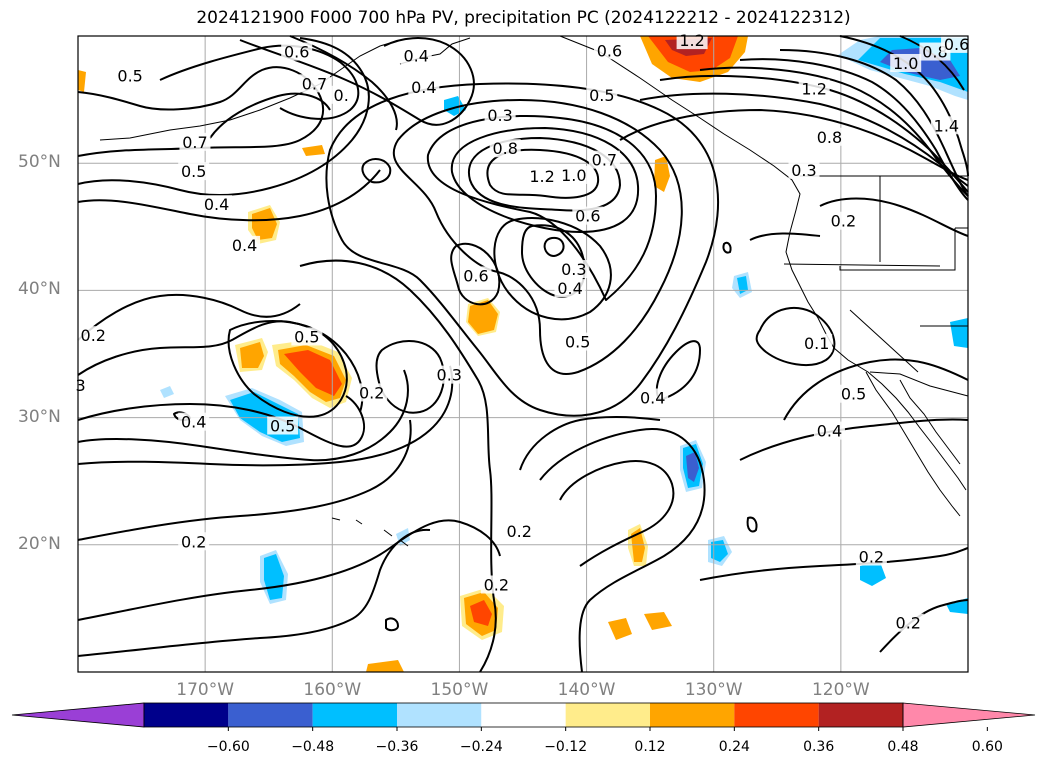  Describe the element at coordinates (205, 690) in the screenshot. I see `longitude-tick-label: 170°W` at that location.